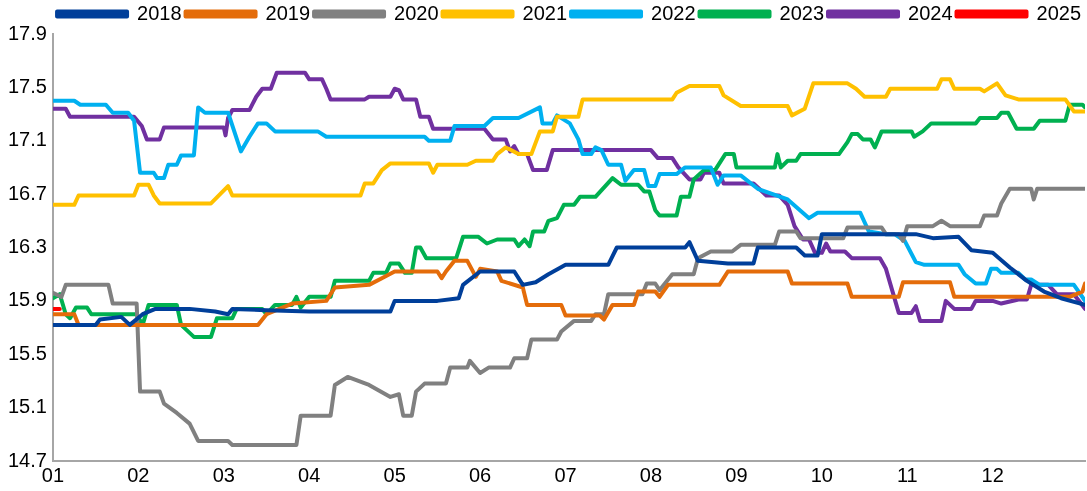  Describe the element at coordinates (27, 406) in the screenshot. I see `y-tick-label: 15.1` at that location.